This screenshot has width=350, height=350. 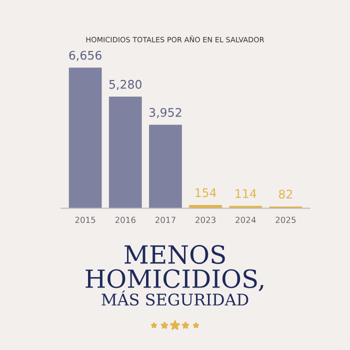 What do you see at coordinates (175, 268) in the screenshot?
I see `text: MENOS HOMICIDIOS,` at bounding box center [175, 268].